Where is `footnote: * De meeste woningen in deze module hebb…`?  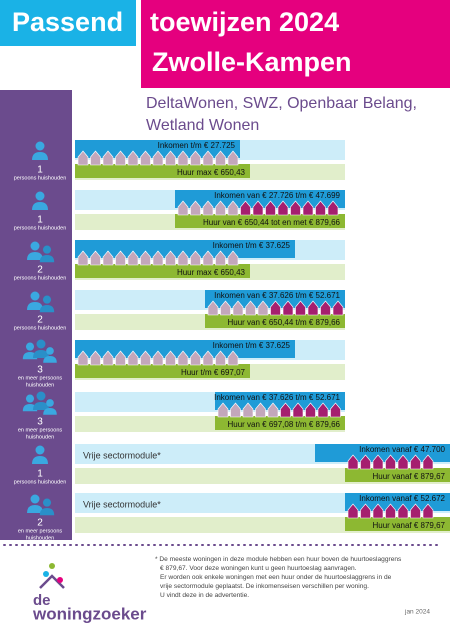 footnote: * De meeste woningen in deze module hebb… is located at coordinates (278, 559).